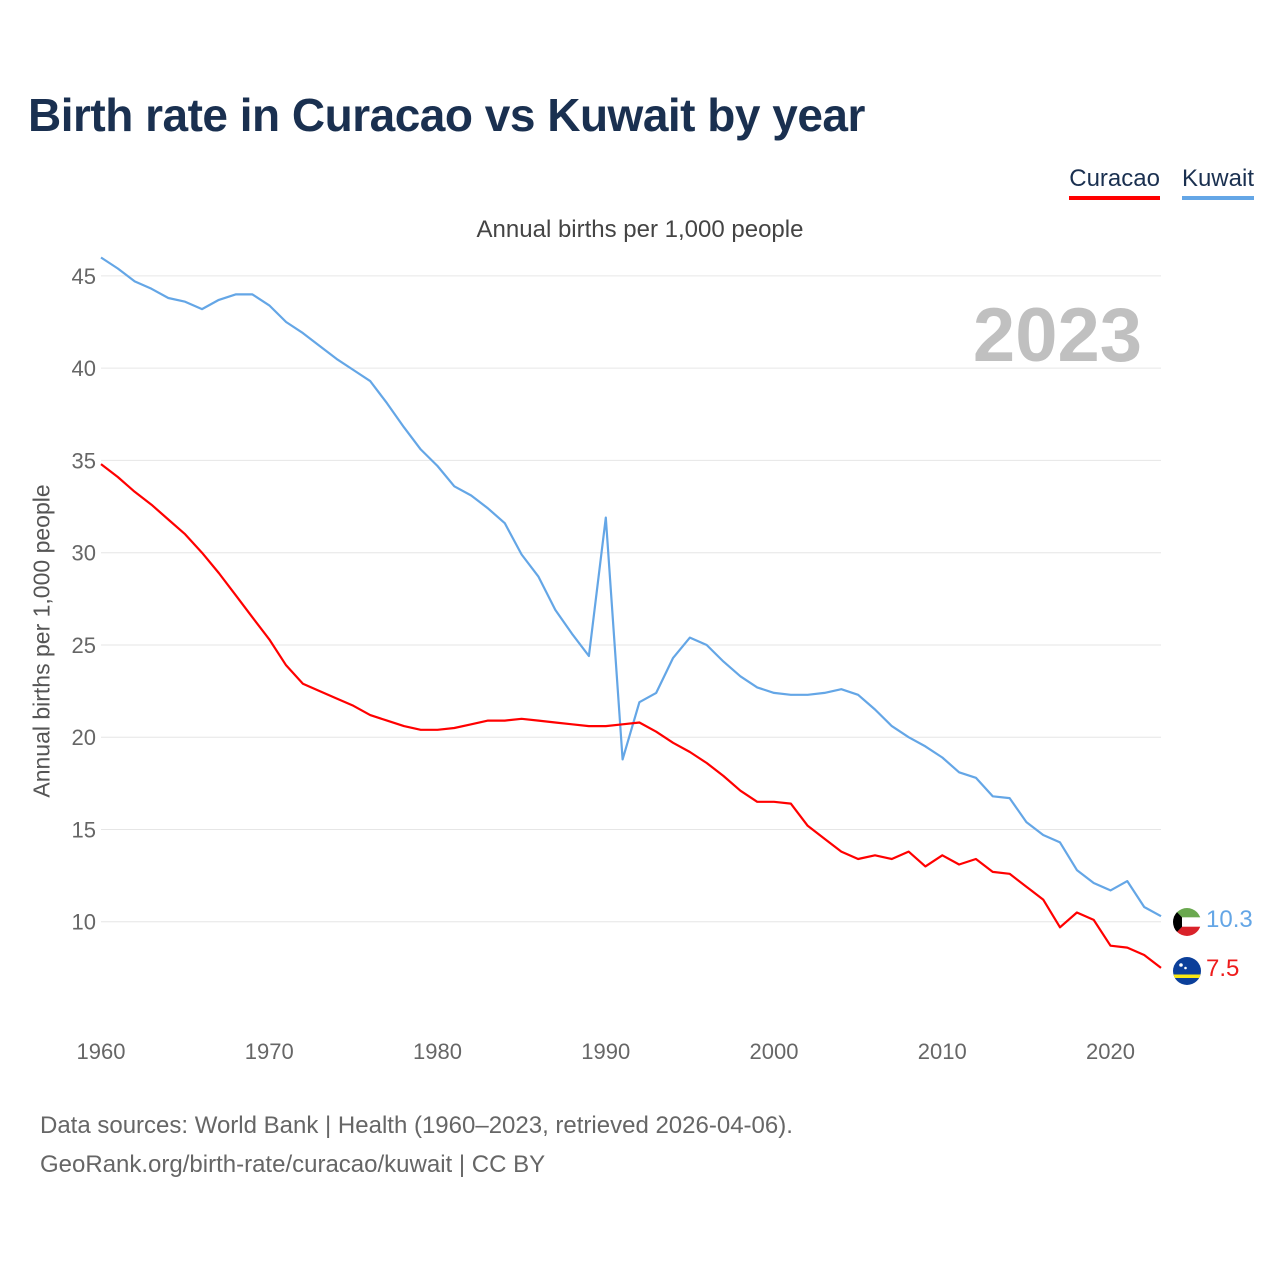 The height and width of the screenshot is (1280, 1280). What do you see at coordinates (774, 1051) in the screenshot?
I see `x-tick-label: 2000` at bounding box center [774, 1051].